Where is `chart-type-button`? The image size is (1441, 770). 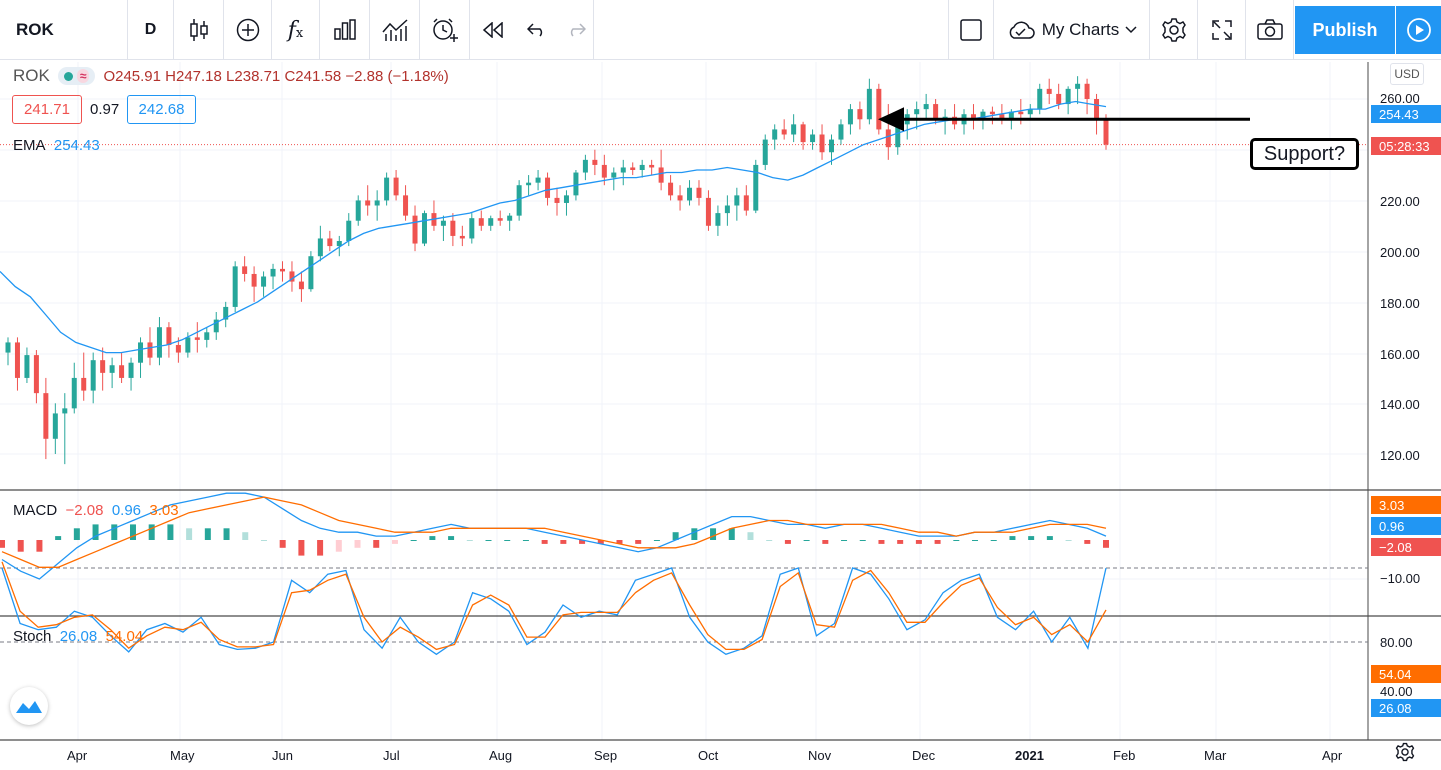
chart-type-button is located at coordinates (199, 30).